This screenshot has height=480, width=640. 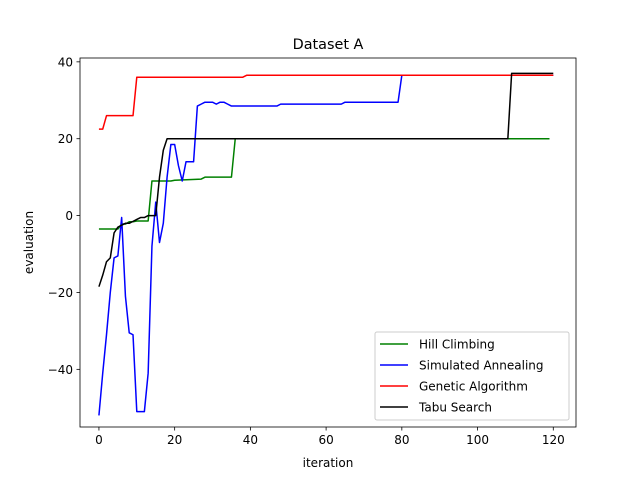 What do you see at coordinates (60, 370) in the screenshot?
I see `y-tick-label: −40` at bounding box center [60, 370].